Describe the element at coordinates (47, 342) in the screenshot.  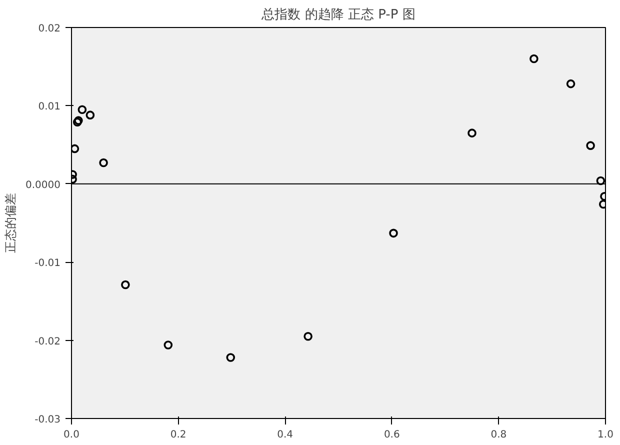
I see `y-tick-label: -0.02` at that location.